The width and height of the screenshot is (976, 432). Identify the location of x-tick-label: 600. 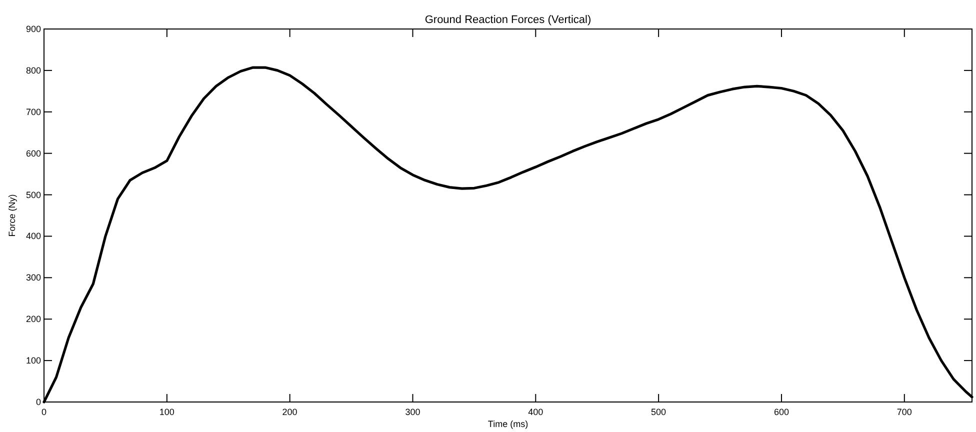
(781, 412).